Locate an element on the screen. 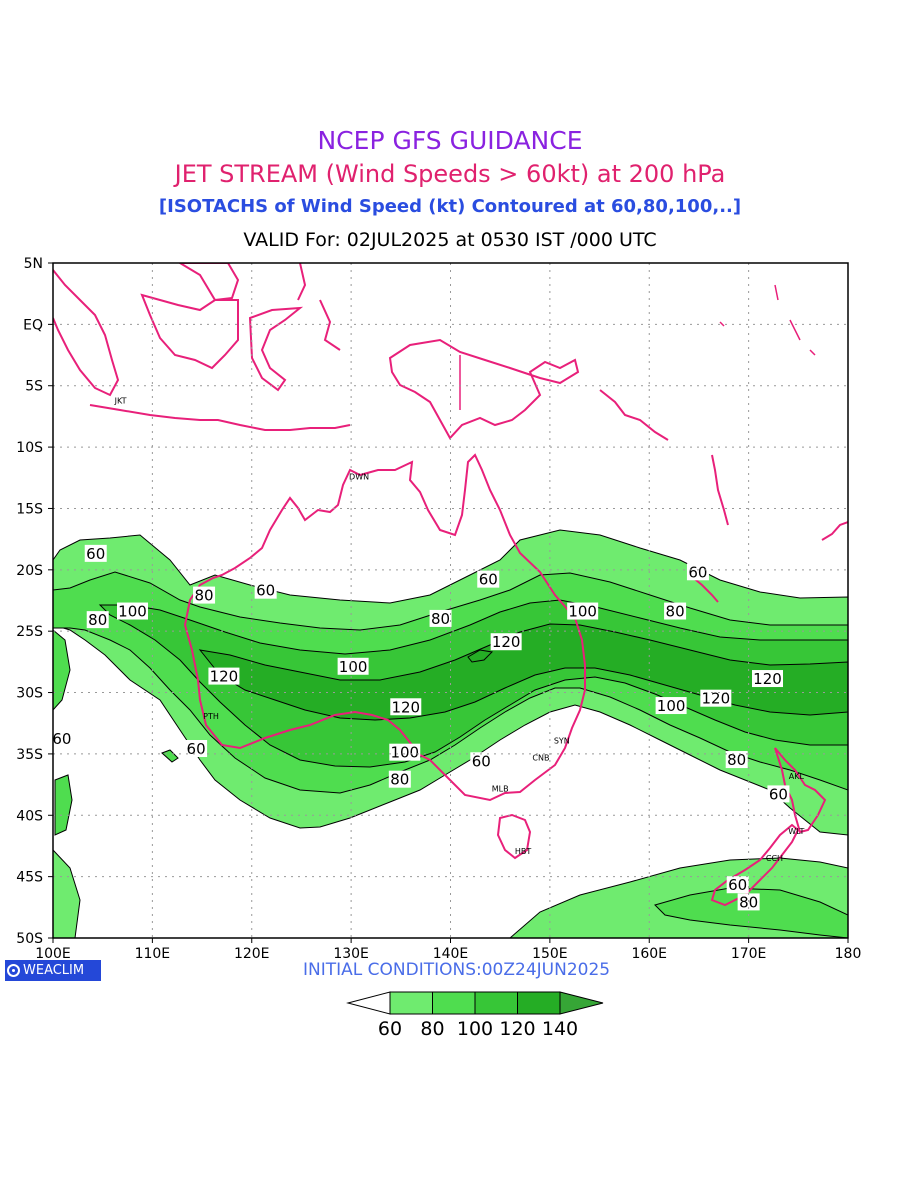 Image resolution: width=900 pixels, height=1200 pixels. legend-arrow-high is located at coordinates (581, 1003).